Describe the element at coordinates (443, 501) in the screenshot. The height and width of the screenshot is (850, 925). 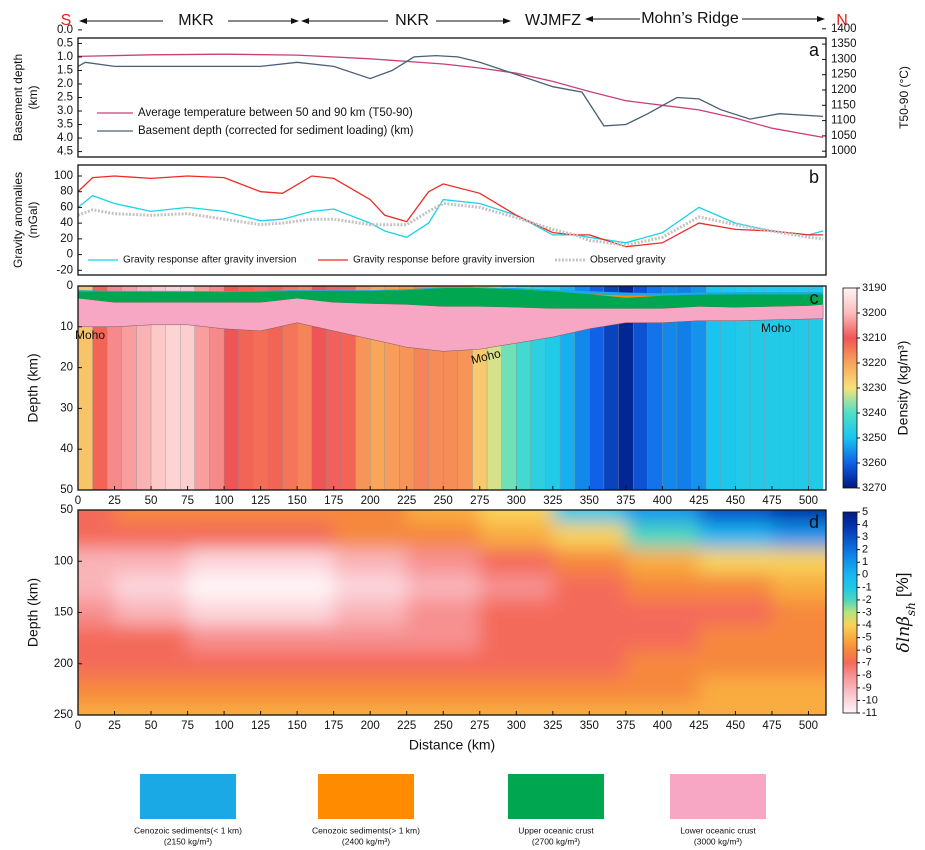
I see `x-tick-label: 250` at that location.